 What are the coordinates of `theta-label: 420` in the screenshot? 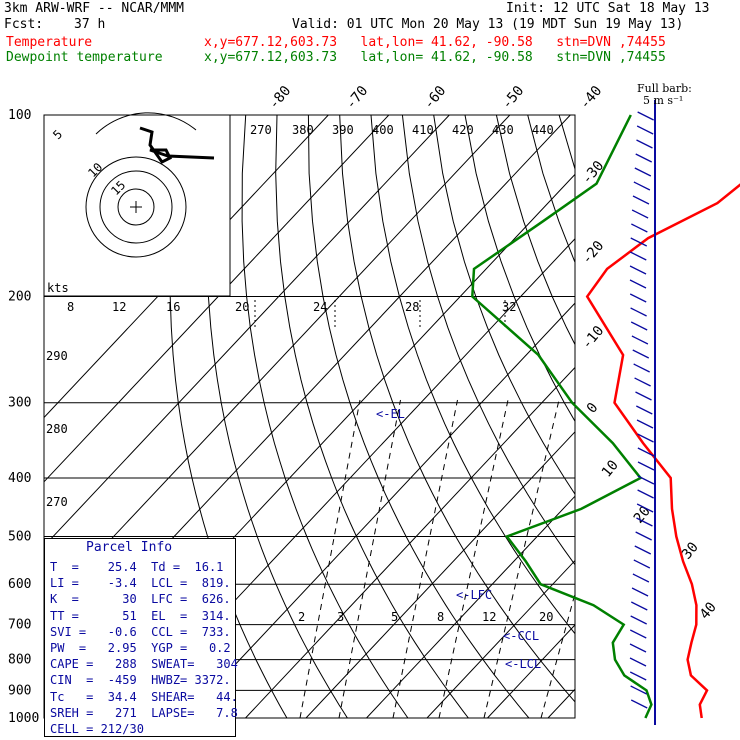 It's located at (463, 130).